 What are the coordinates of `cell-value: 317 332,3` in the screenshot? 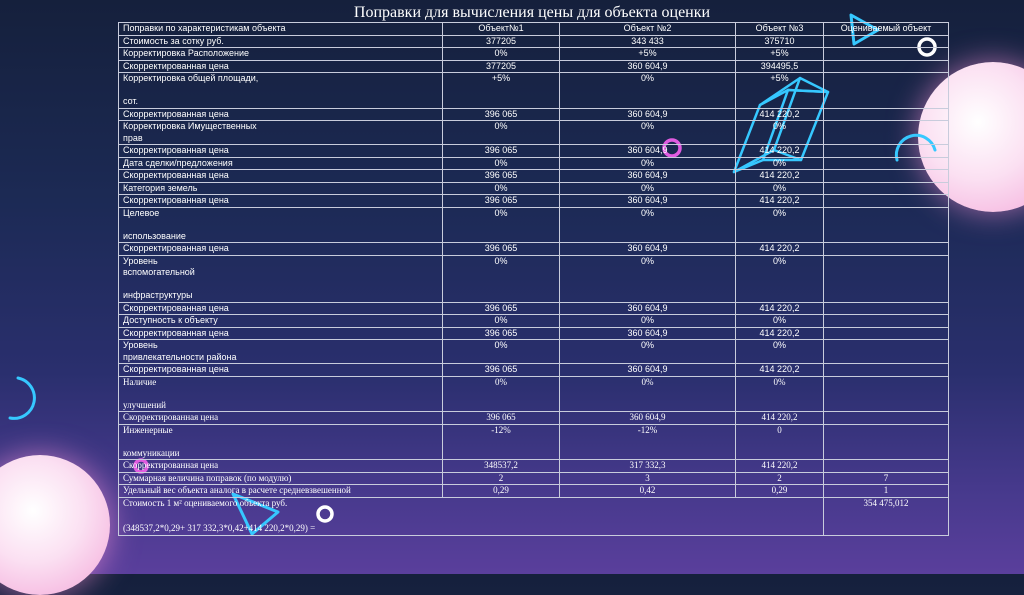 It's located at (647, 466).